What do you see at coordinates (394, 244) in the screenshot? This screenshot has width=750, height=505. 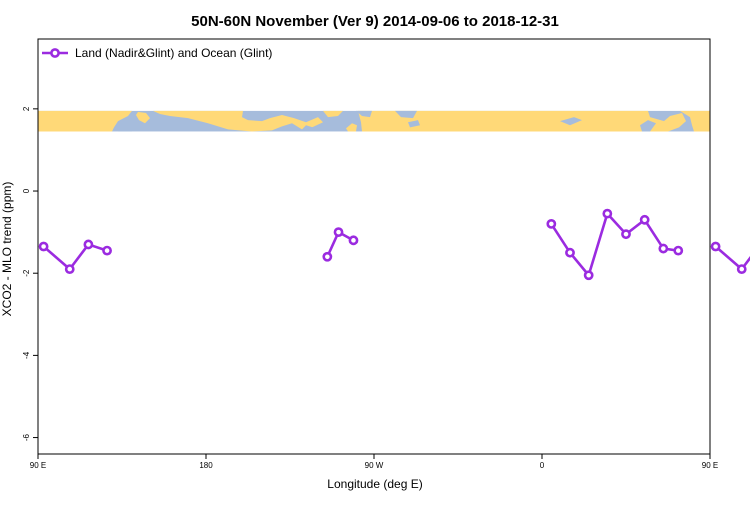 I see `chart-marks` at bounding box center [394, 244].